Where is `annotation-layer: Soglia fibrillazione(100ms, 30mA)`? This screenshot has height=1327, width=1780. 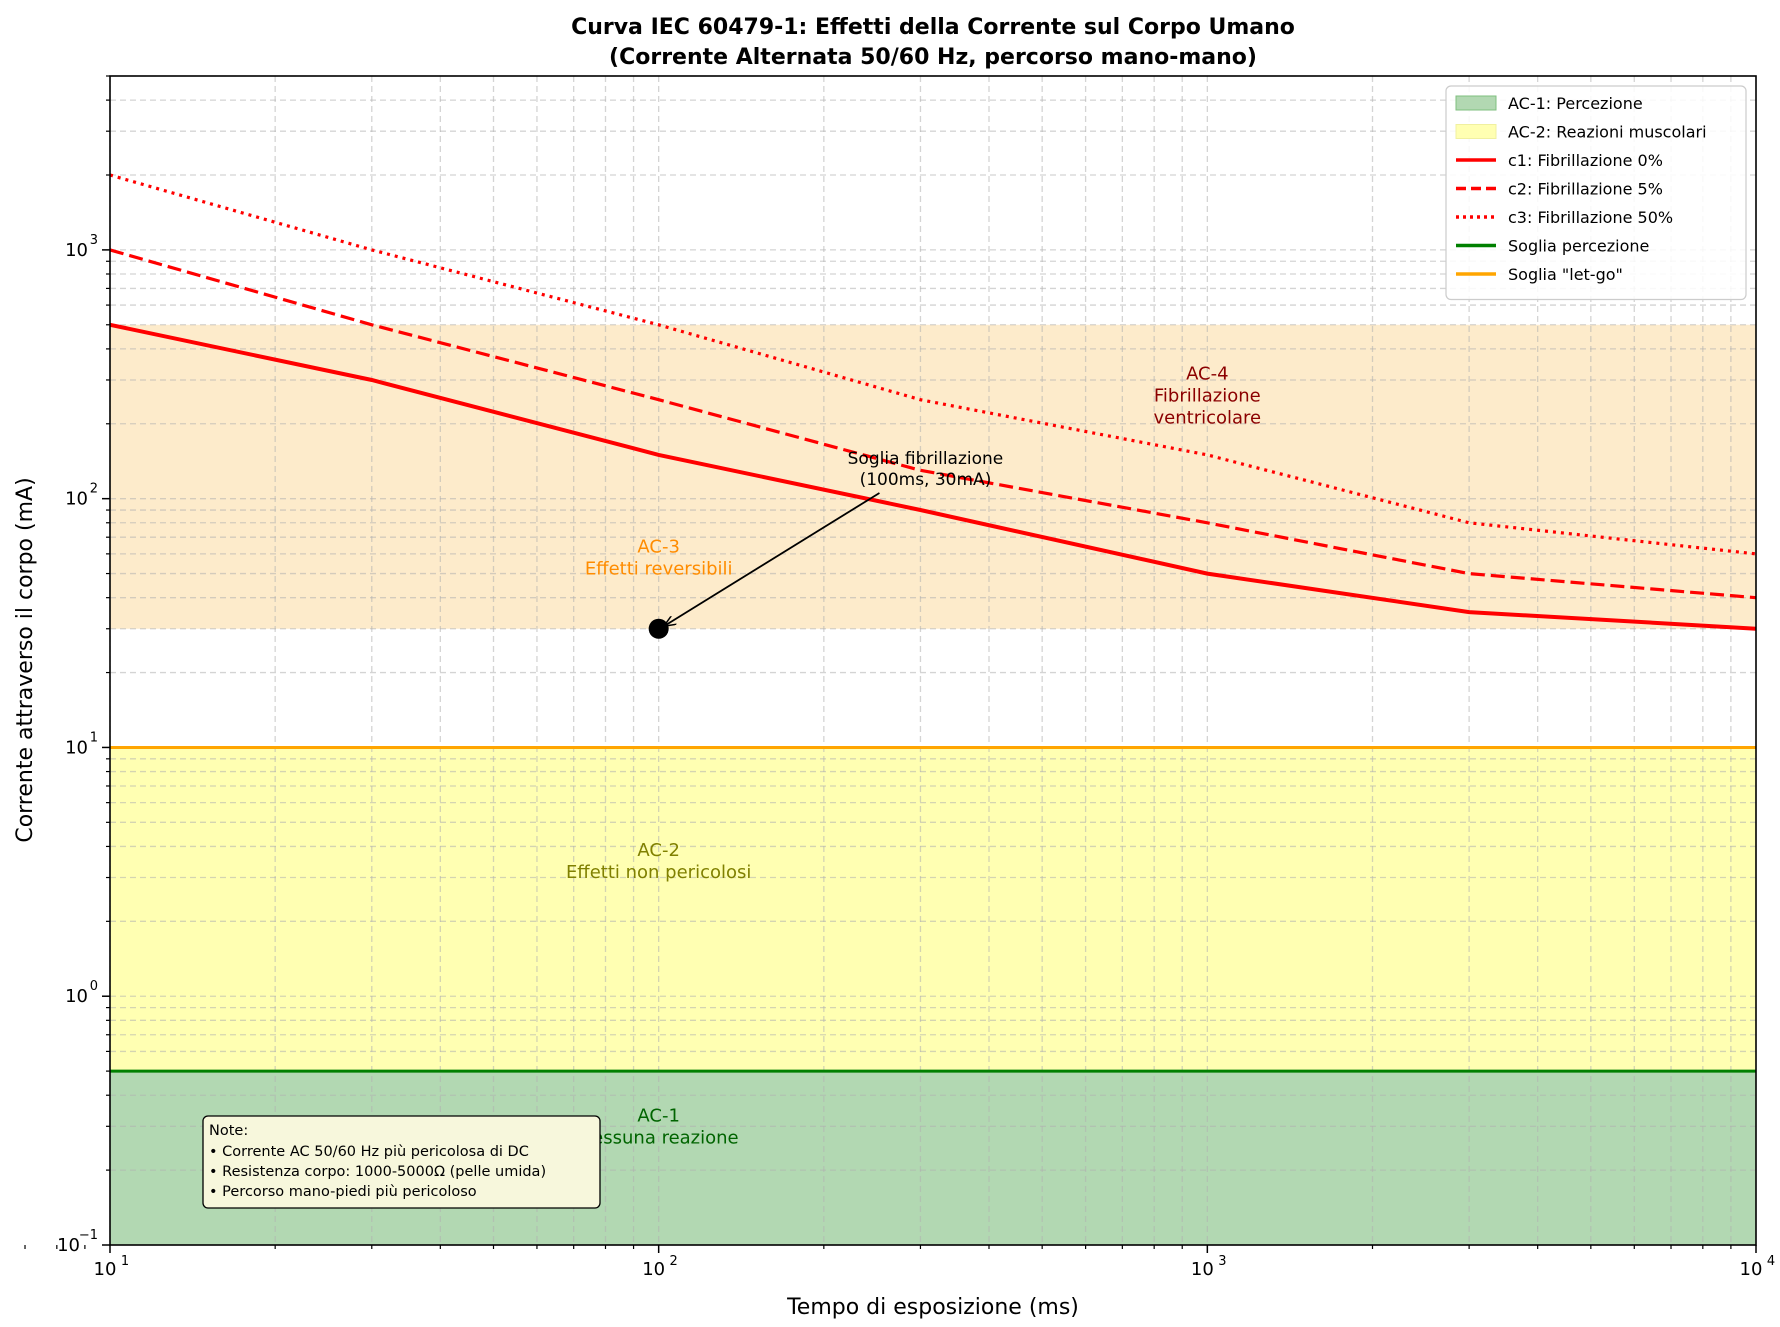
annotation-layer: Soglia fibrillazione(100ms, 30mA) is located at coordinates (826, 544).